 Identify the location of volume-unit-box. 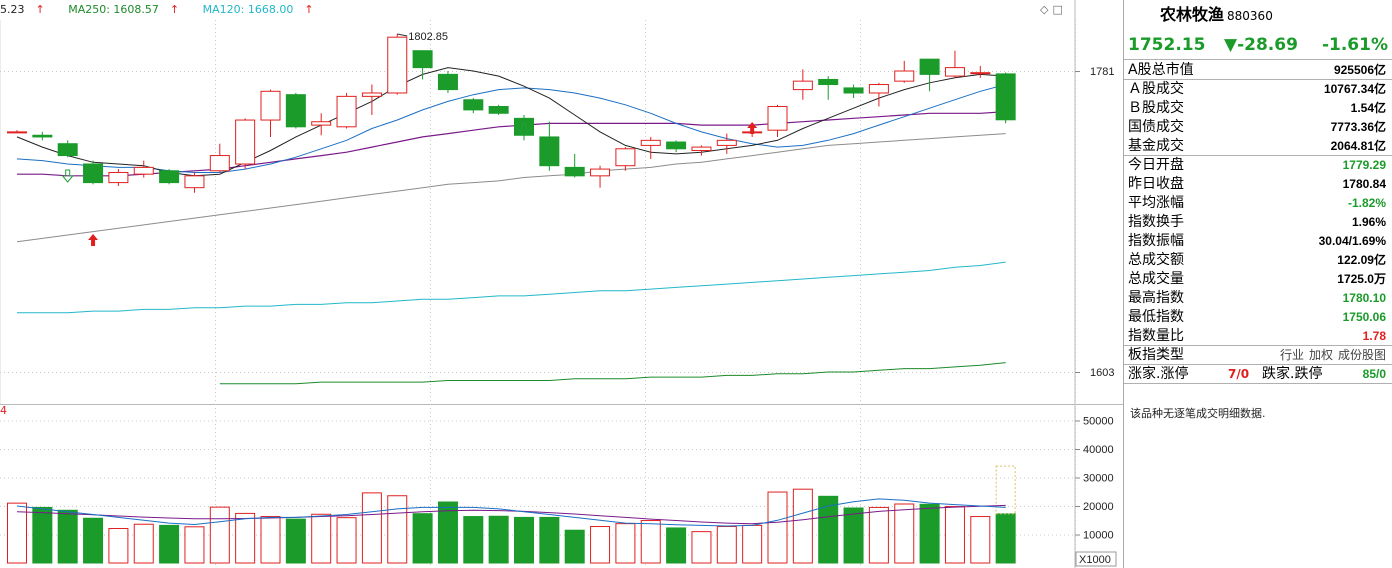
(1096, 559).